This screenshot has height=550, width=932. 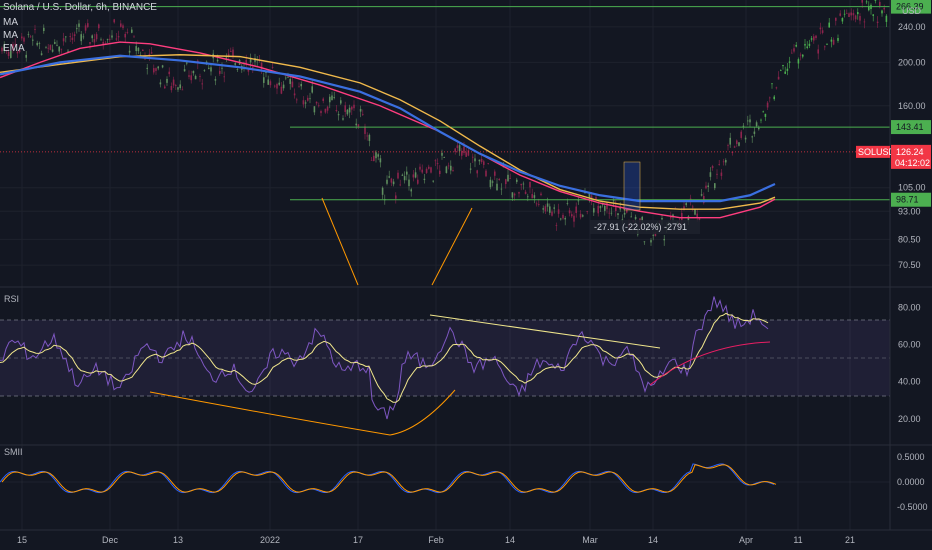 What do you see at coordinates (632, 186) in the screenshot?
I see `measure-box` at bounding box center [632, 186].